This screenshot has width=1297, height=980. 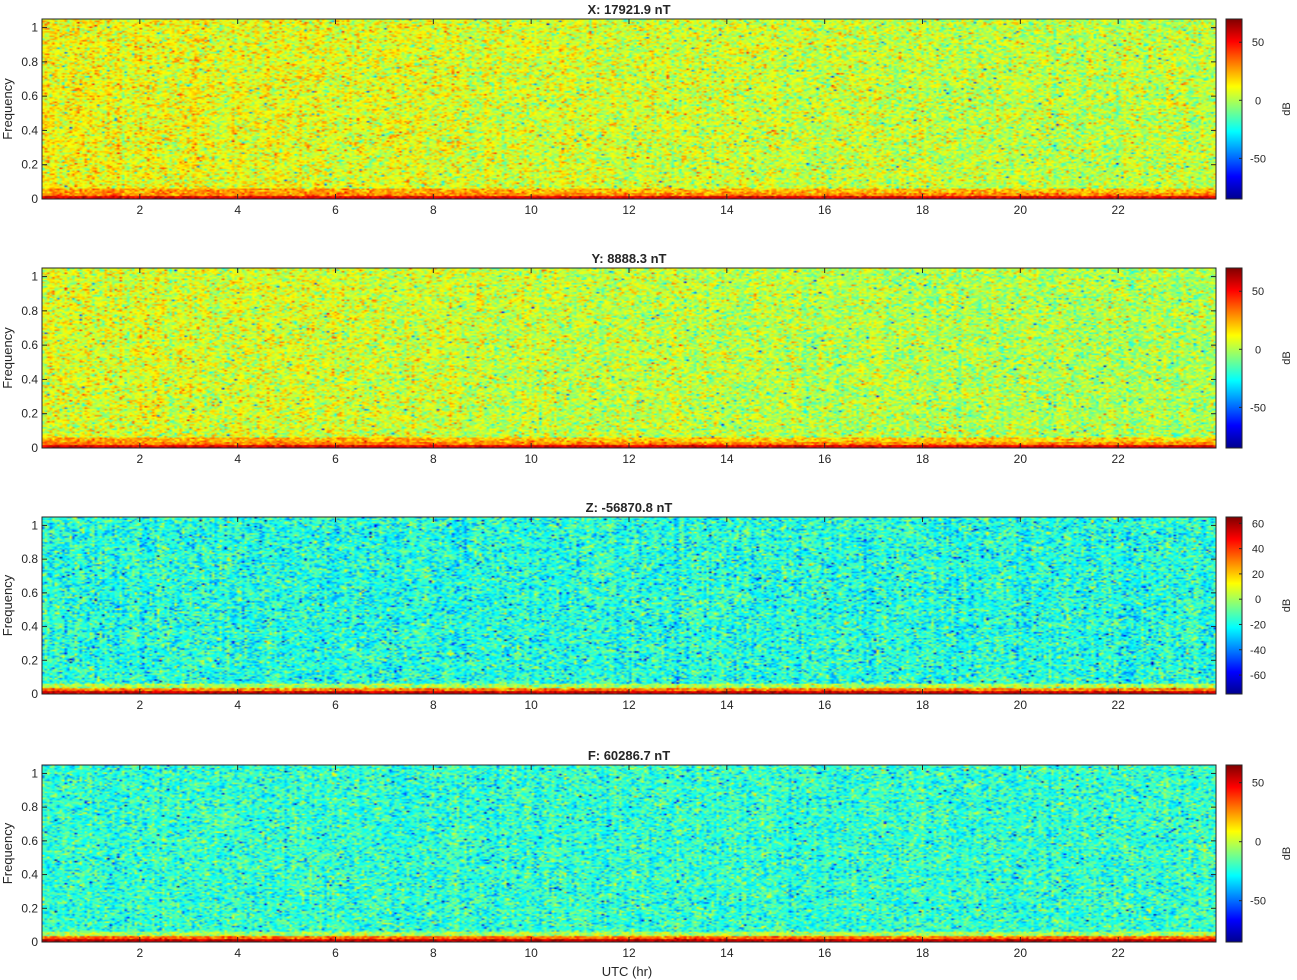 What do you see at coordinates (629, 755) in the screenshot?
I see `panel-title: F: 60286.7 nT` at bounding box center [629, 755].